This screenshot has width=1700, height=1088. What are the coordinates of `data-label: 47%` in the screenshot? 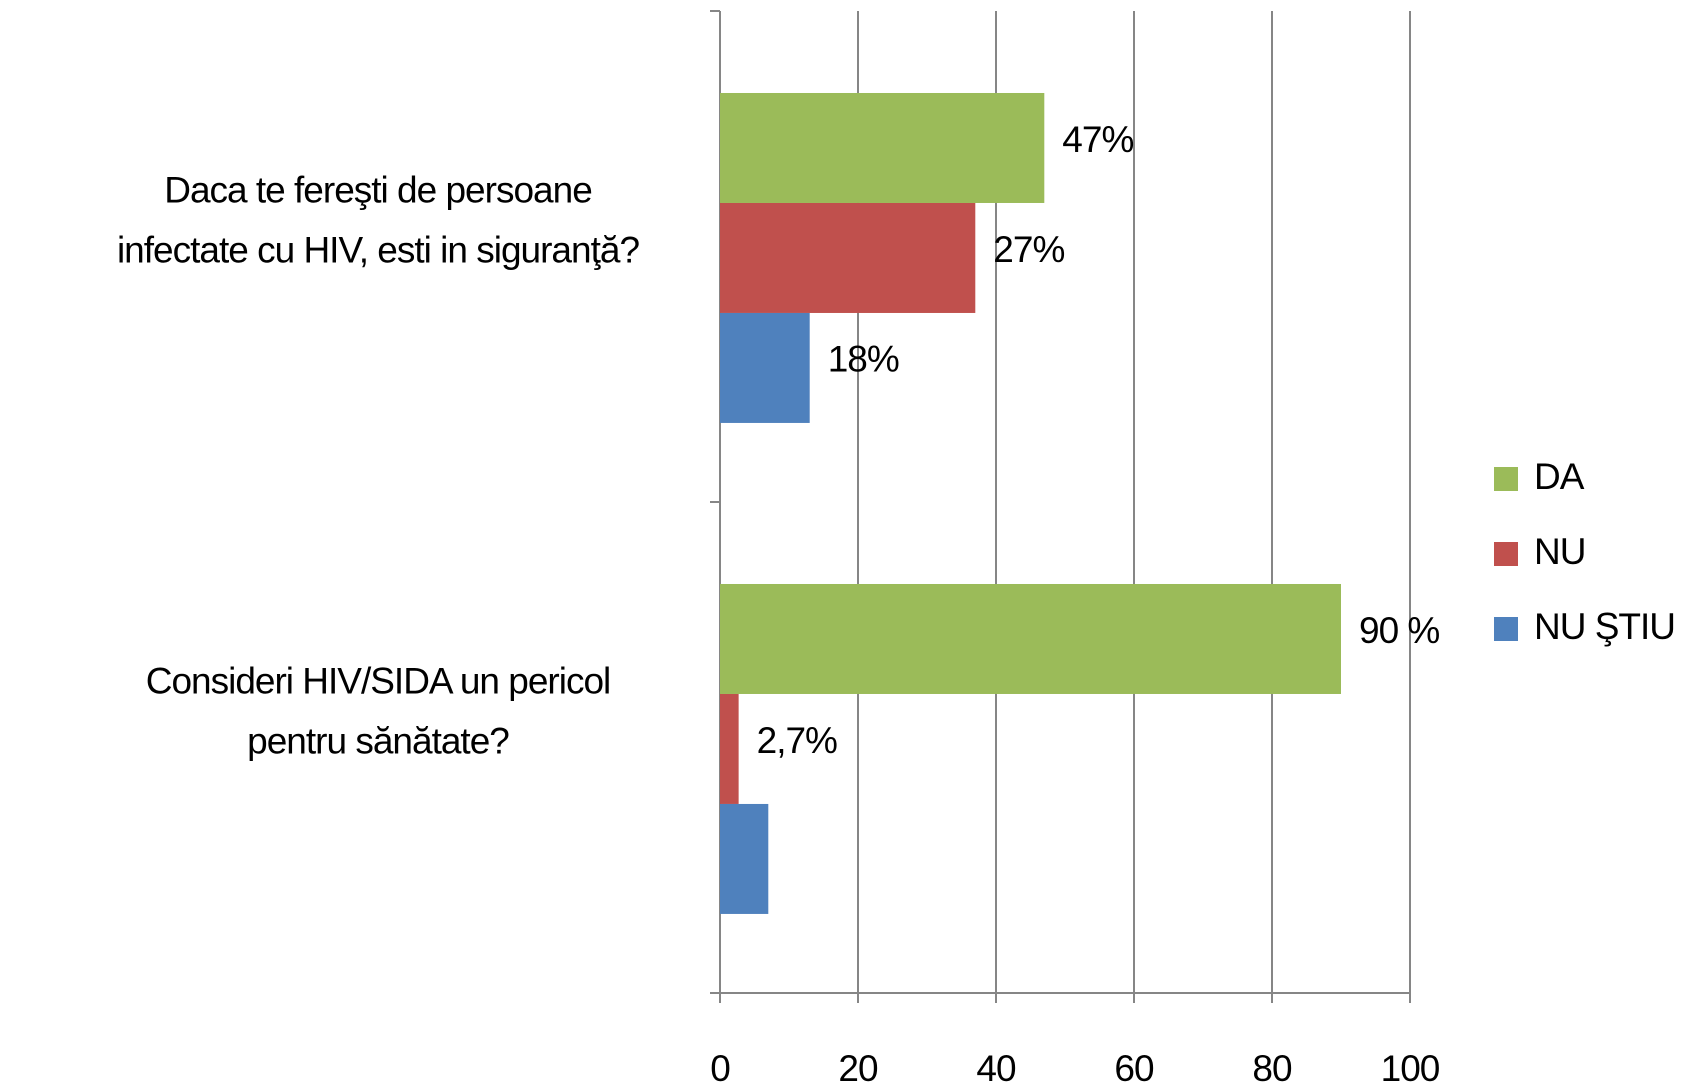 It's located at (1097, 139).